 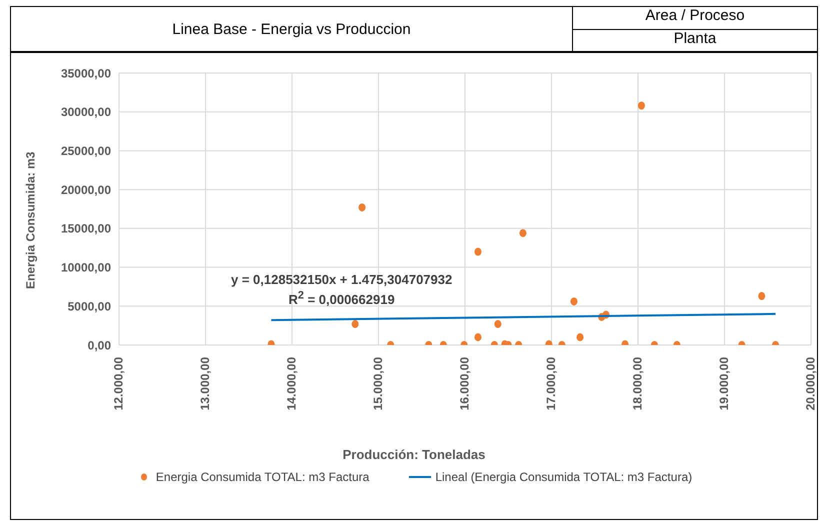 I want to click on x-axis-title: Producción: Toneladas, so click(x=414, y=454).